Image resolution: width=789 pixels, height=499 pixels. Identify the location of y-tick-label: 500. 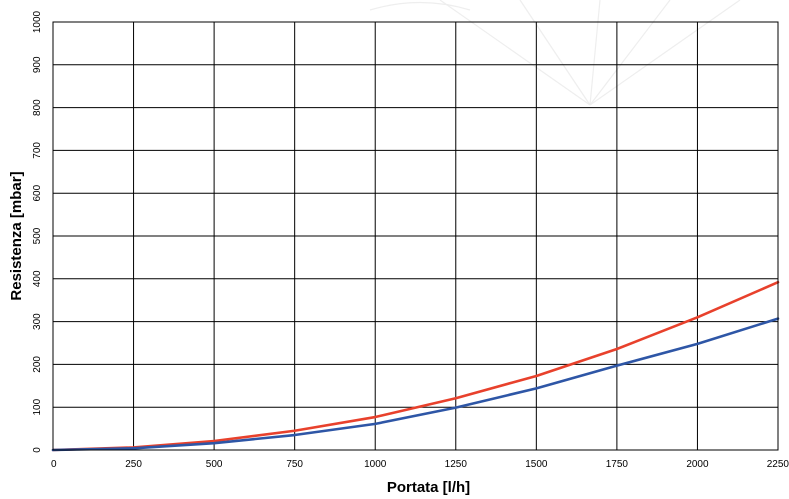
(37, 235).